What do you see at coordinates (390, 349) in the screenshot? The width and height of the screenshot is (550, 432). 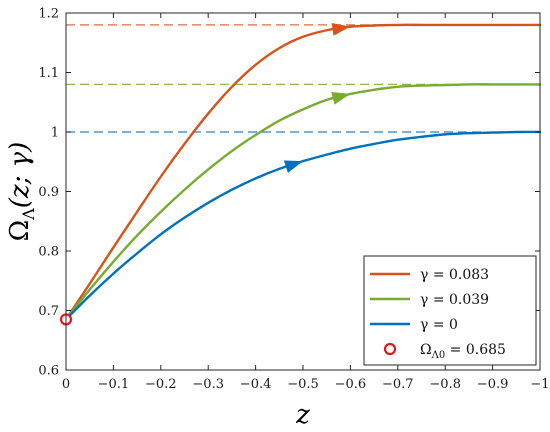 I see `legend-marker-swatch` at bounding box center [390, 349].